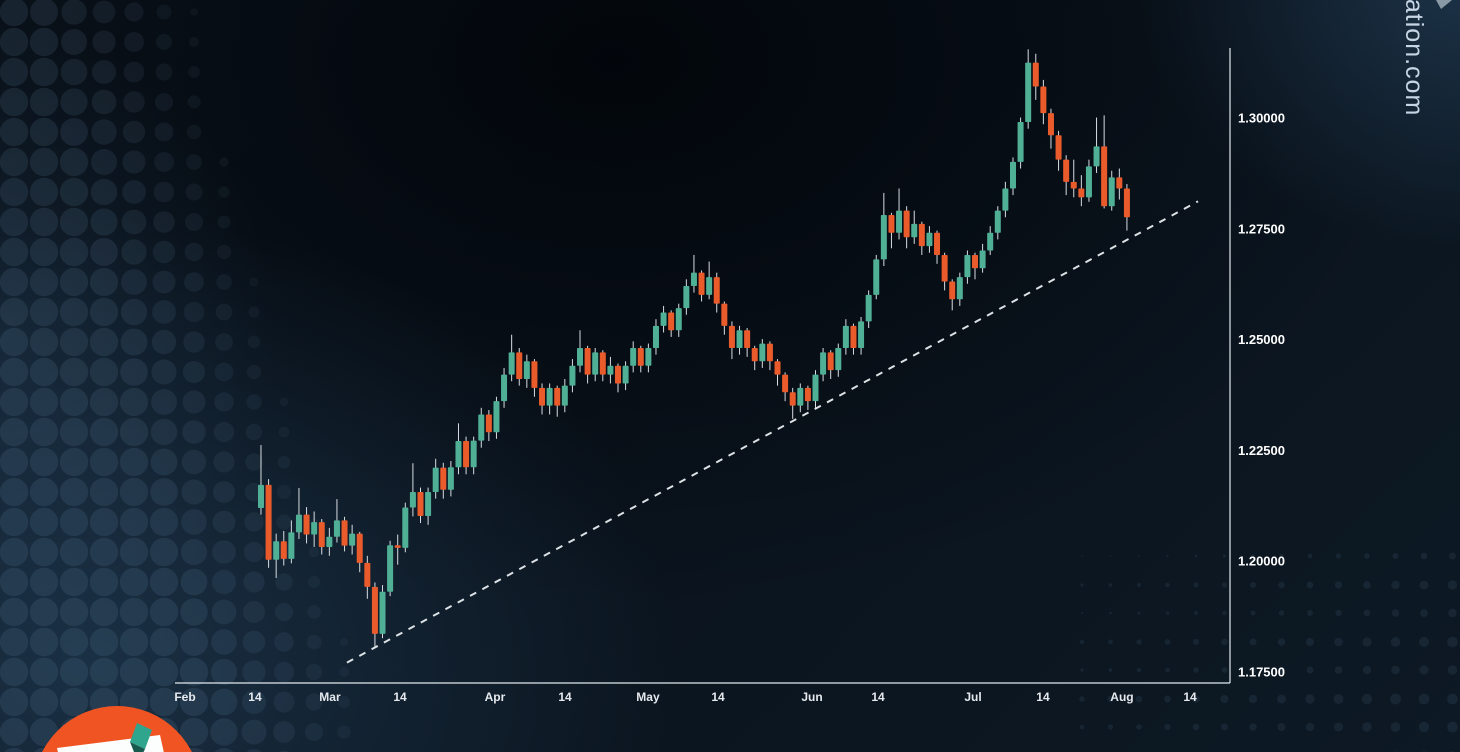 The image size is (1460, 752). What do you see at coordinates (141, 736) in the screenshot?
I see `logo-diamond` at bounding box center [141, 736].